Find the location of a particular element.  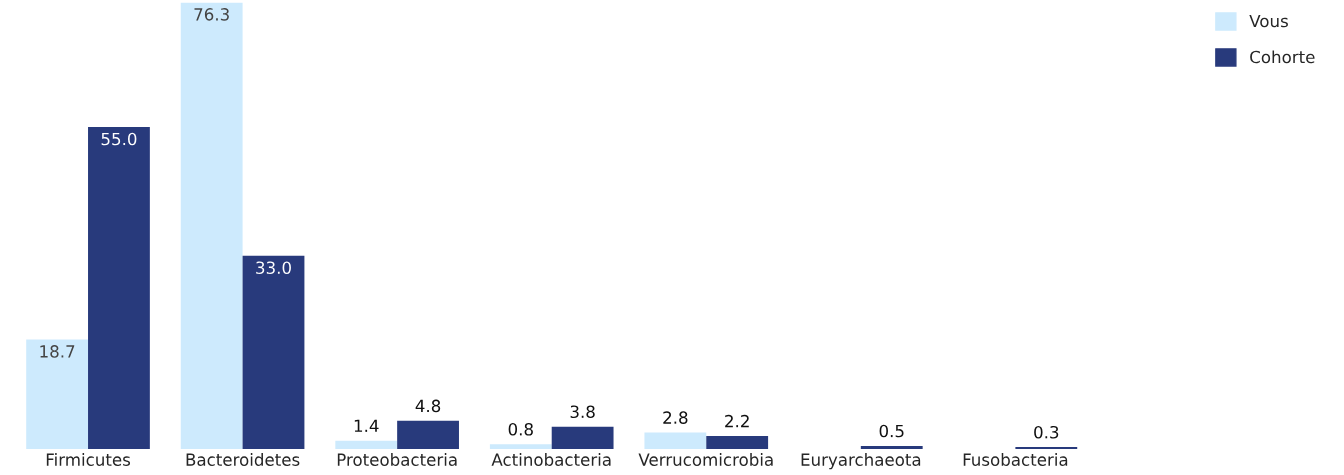

x-tick-label: Firmicutes is located at coordinates (88, 459).